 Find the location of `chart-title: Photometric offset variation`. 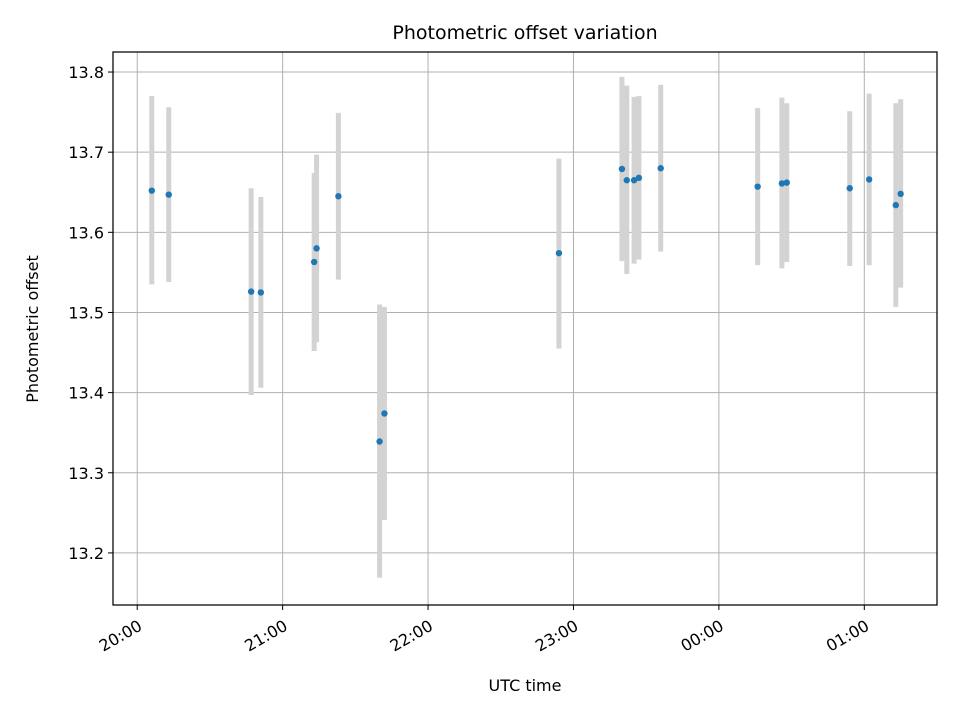

chart-title: Photometric offset variation is located at coordinates (524, 33).